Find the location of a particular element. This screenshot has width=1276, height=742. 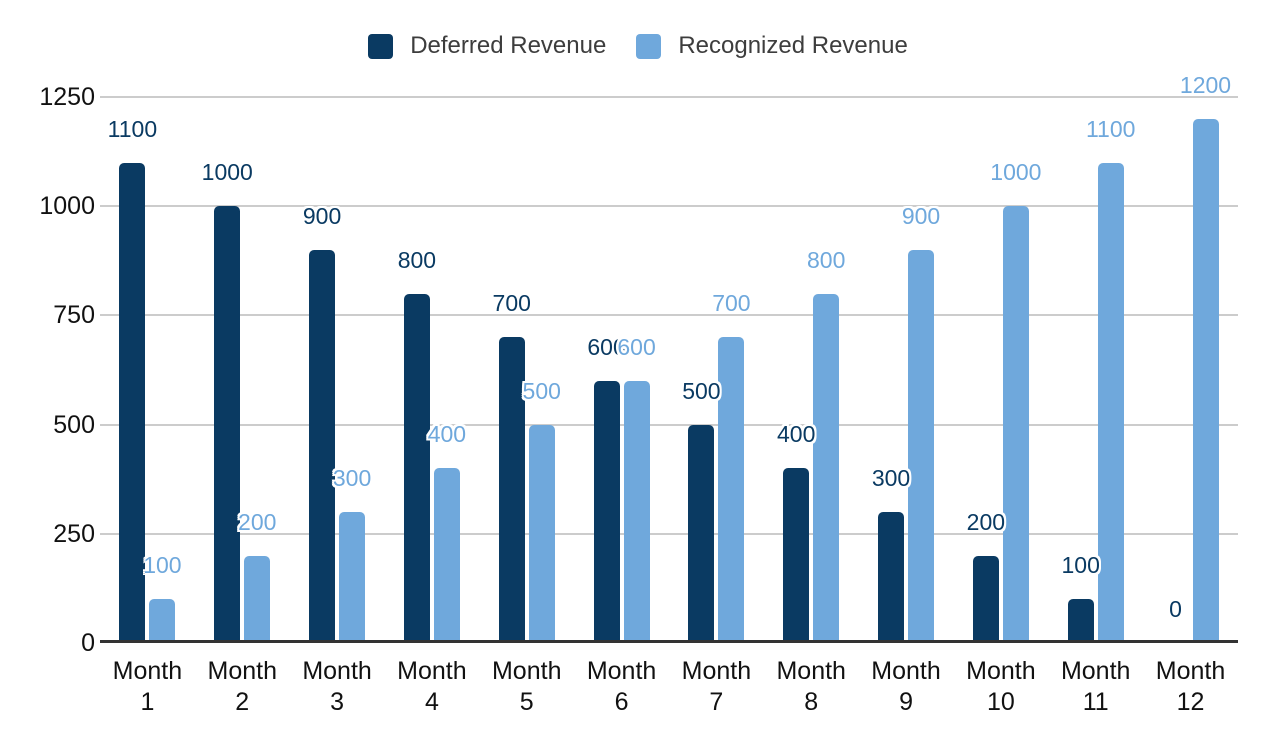

y-tick-label-0: 0 is located at coordinates (88, 643).